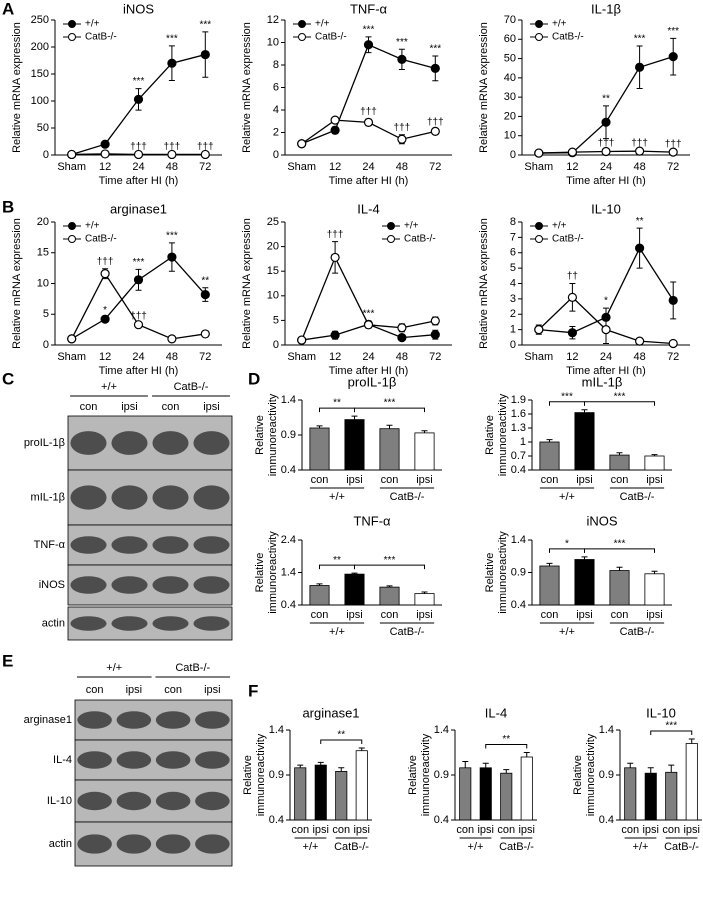 The width and height of the screenshot is (703, 900). What do you see at coordinates (211, 407) in the screenshot?
I see `blot-lane-label: ipsi` at bounding box center [211, 407].